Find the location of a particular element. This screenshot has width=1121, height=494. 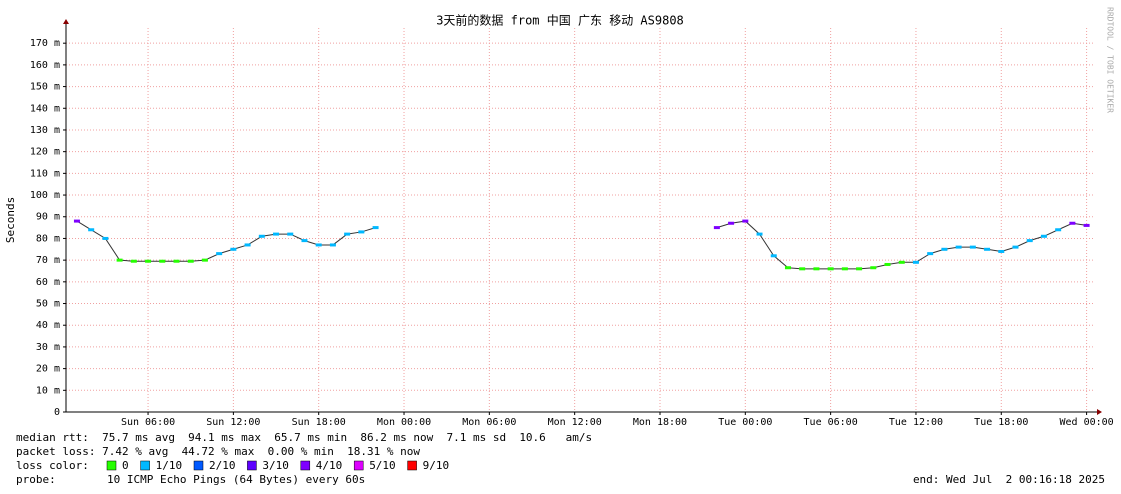

y-tick-label: 80 m is located at coordinates (48, 238).